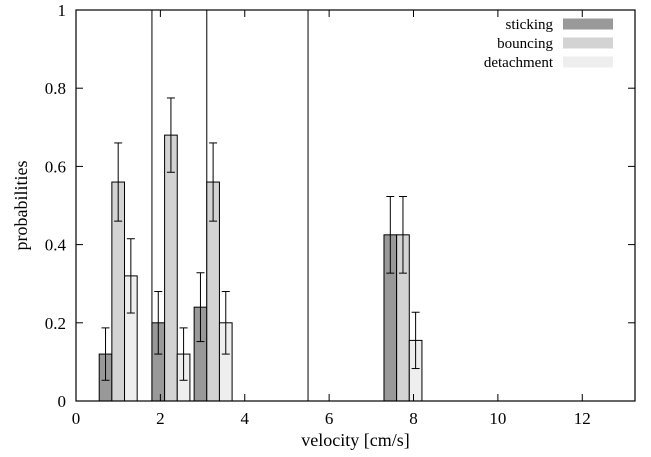 The width and height of the screenshot is (651, 457). I want to click on y-tick-label-1: 0.2, so click(55, 323).